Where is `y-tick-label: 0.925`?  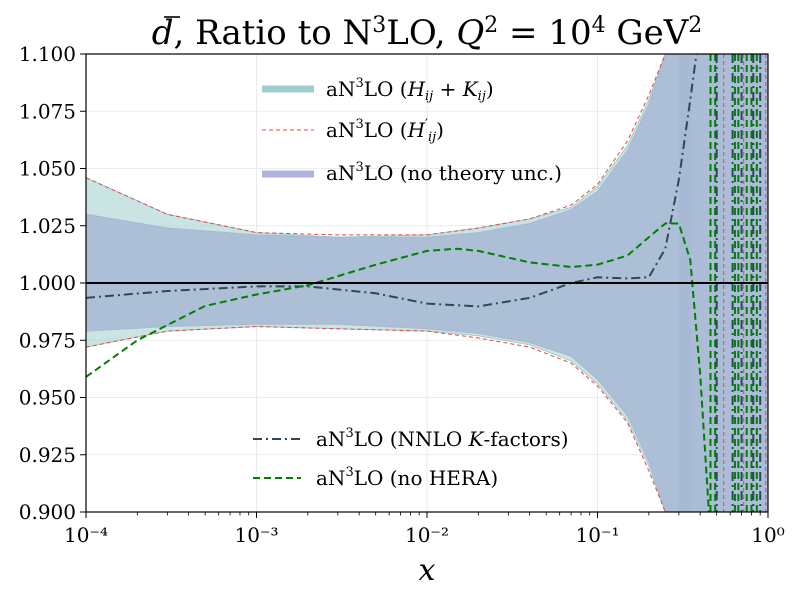
y-tick-label: 0.925 is located at coordinates (47, 455).